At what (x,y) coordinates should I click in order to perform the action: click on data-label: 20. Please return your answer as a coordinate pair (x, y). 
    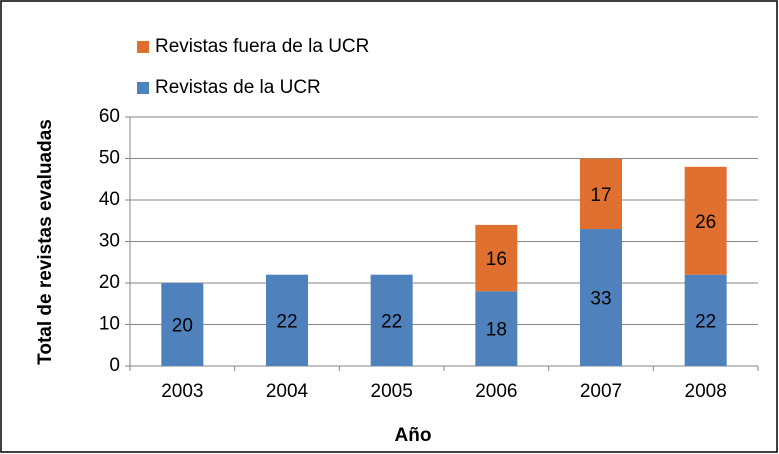
    Looking at the image, I should click on (182, 326).